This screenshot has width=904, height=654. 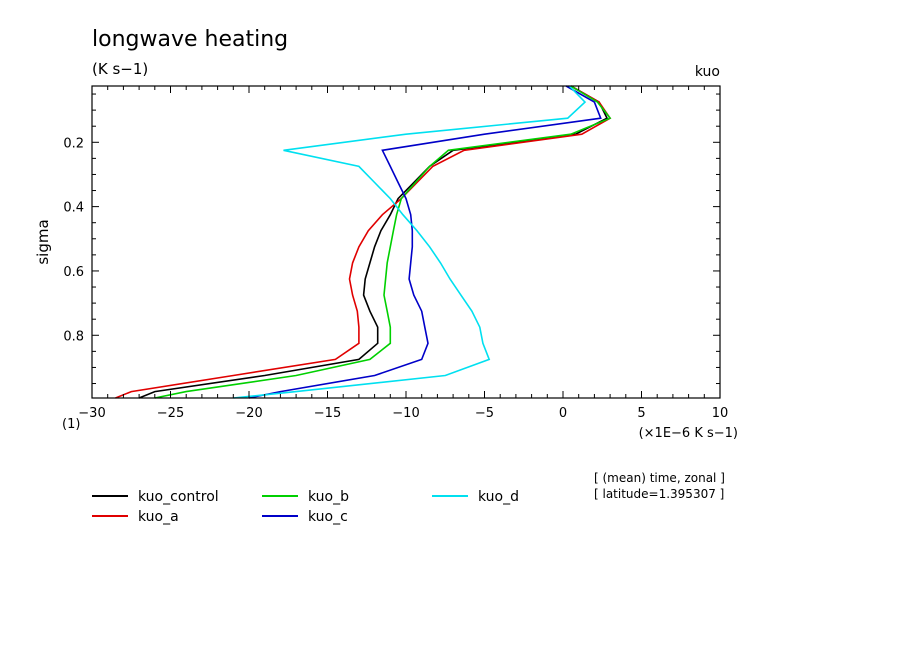 What do you see at coordinates (158, 517) in the screenshot?
I see `legend-label-kuo-a: kuo_a` at bounding box center [158, 517].